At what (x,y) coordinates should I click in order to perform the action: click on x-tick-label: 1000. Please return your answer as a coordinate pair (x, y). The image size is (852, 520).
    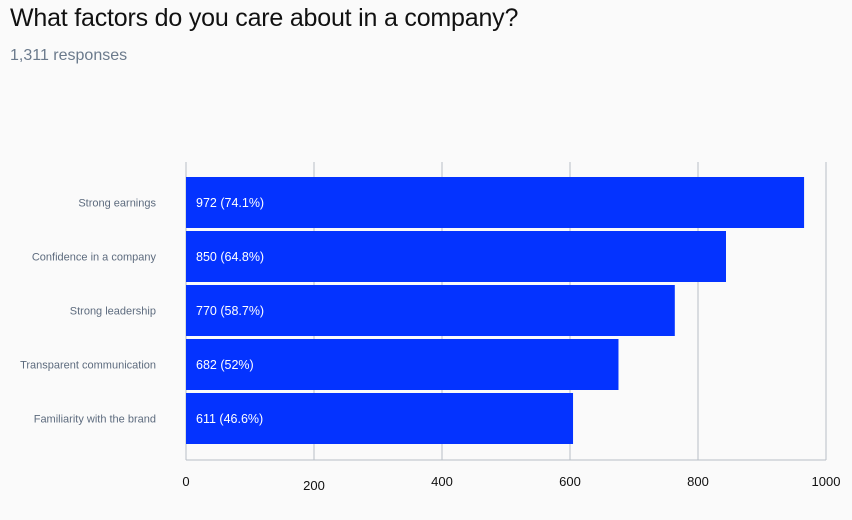
    Looking at the image, I should click on (826, 481).